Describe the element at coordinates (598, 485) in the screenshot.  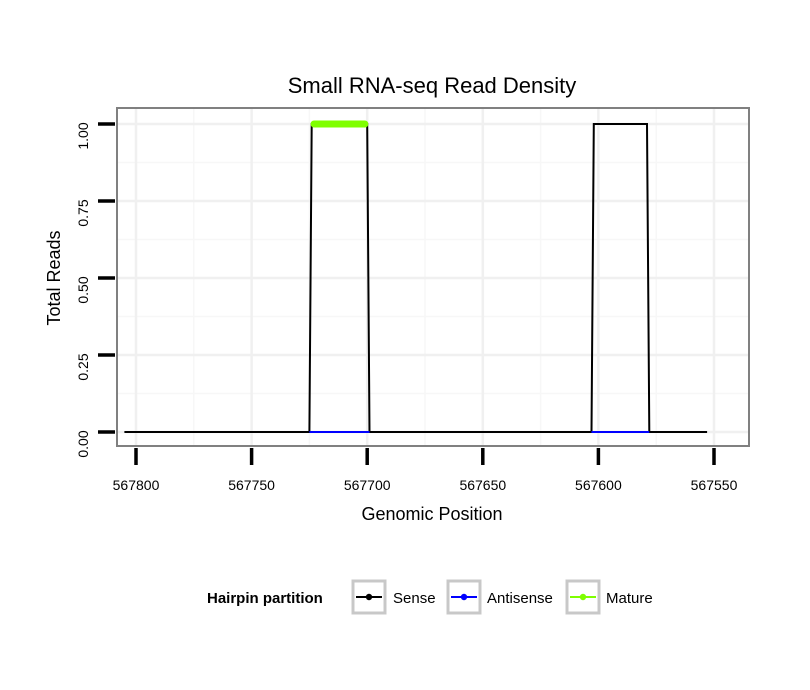
I see `x-tick-label: 567600` at that location.